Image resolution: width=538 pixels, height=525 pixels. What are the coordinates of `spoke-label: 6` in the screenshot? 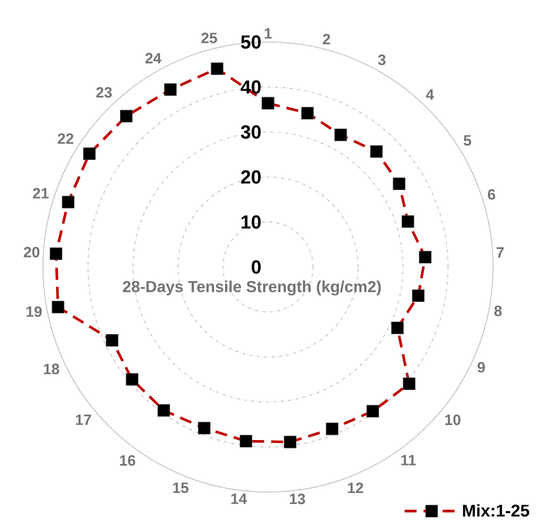 It's located at (492, 194).